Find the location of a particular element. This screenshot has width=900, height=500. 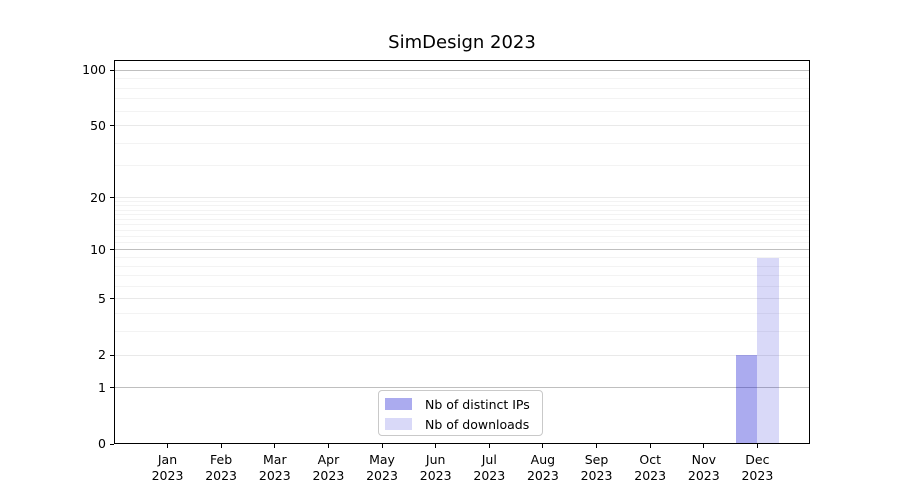

x-tick-label: Jan 2023 is located at coordinates (167, 467).